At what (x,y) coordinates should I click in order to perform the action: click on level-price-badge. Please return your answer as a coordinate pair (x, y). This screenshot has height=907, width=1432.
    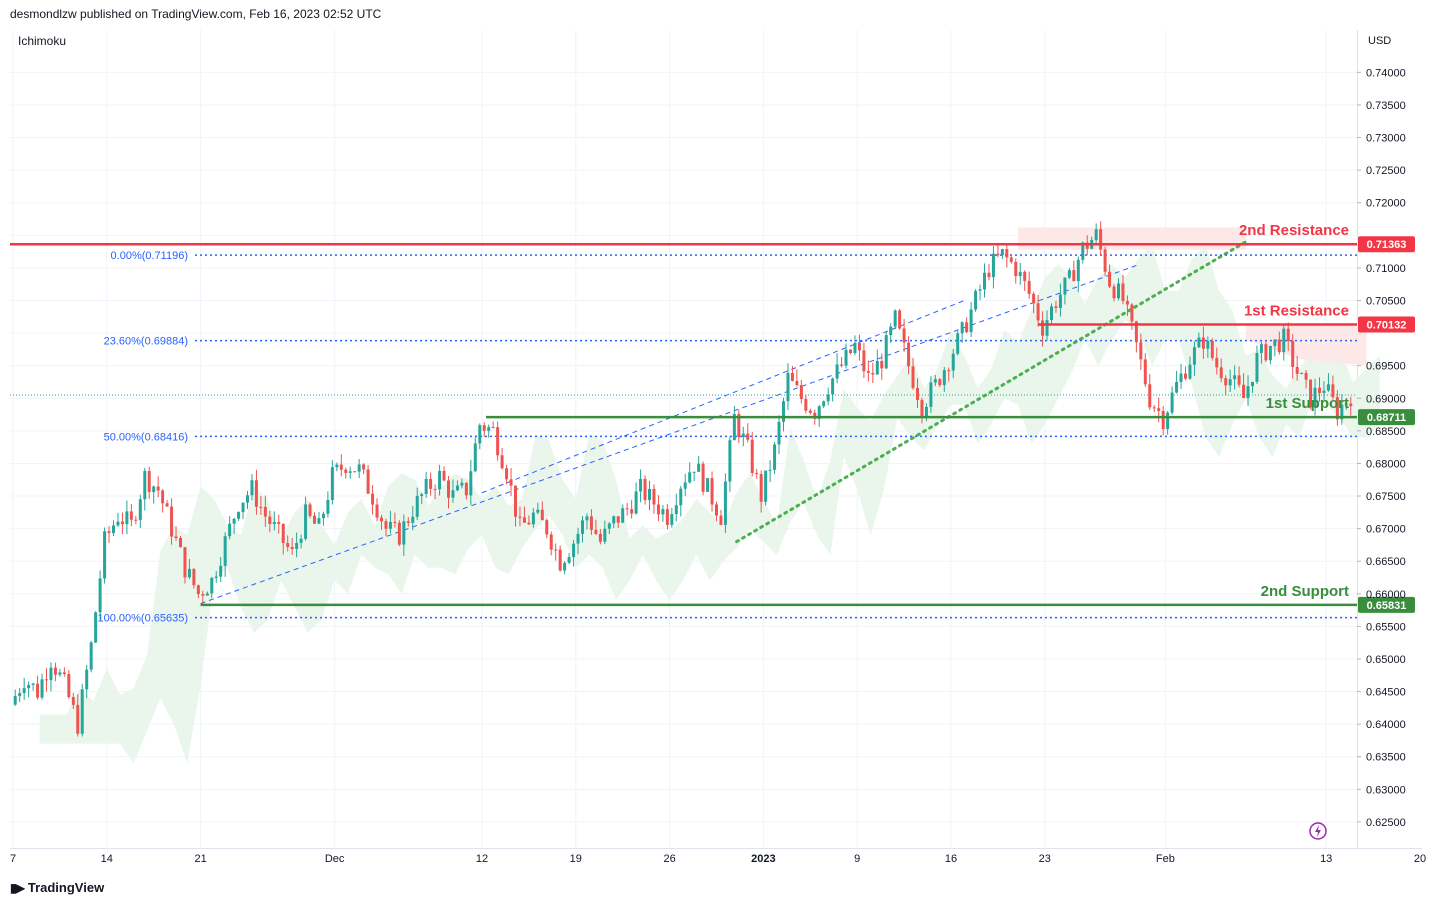
    Looking at the image, I should click on (1386, 244).